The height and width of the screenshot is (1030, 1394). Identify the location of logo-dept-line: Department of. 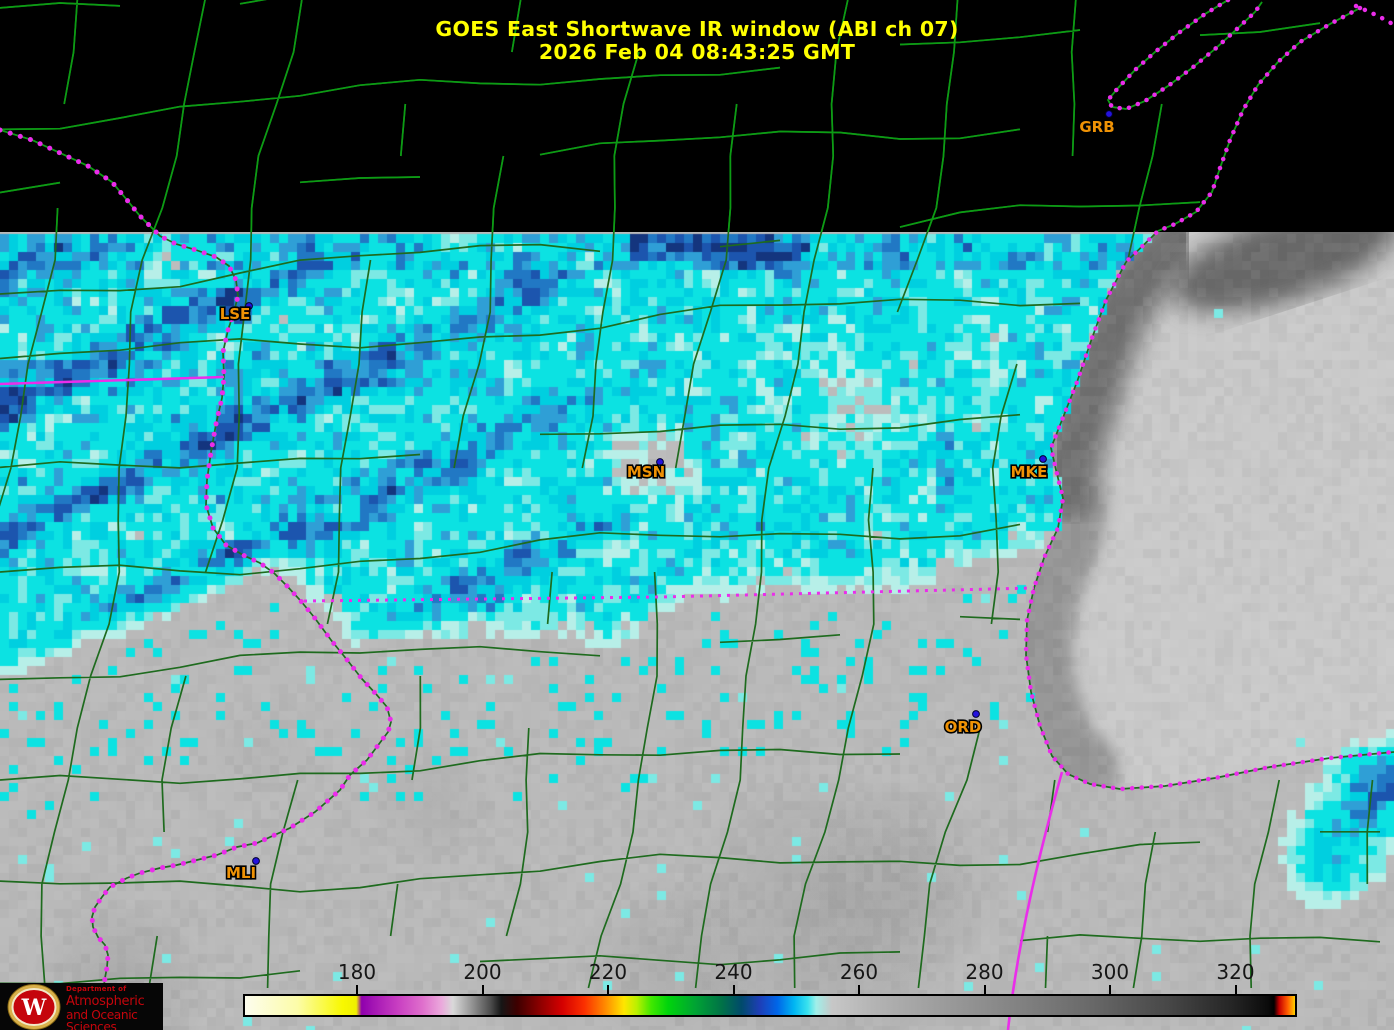
(96, 989).